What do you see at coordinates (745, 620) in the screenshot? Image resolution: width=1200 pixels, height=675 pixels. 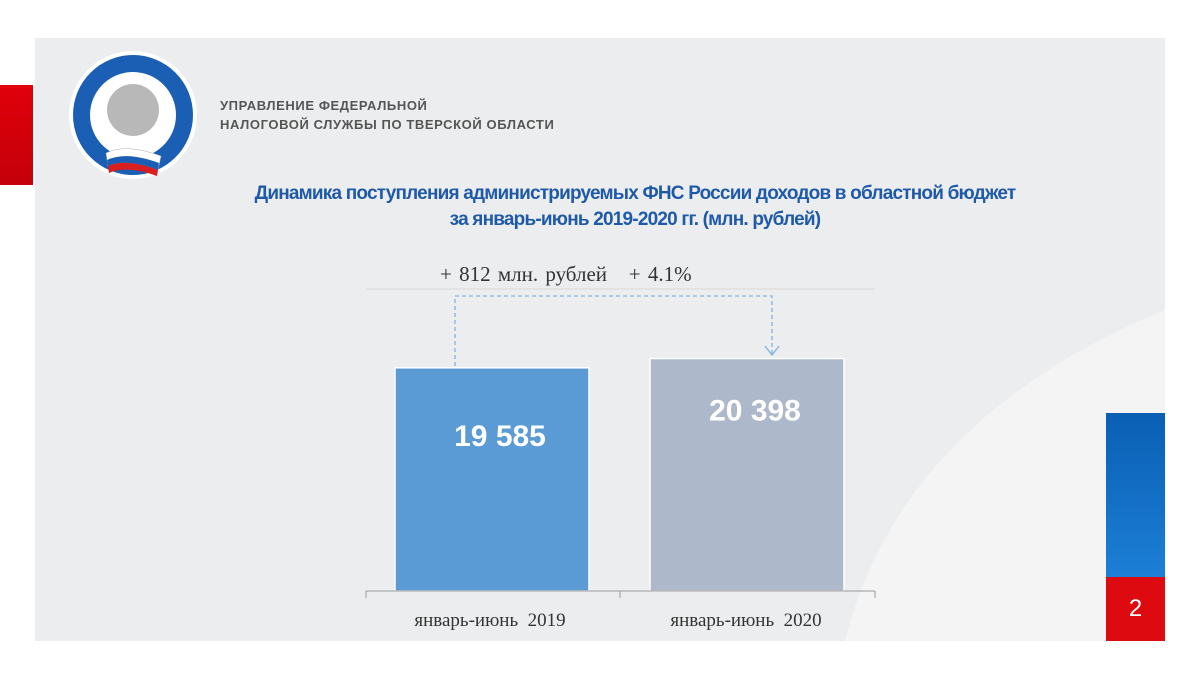 I see `x-tick-label: январь-июнь 2020` at bounding box center [745, 620].